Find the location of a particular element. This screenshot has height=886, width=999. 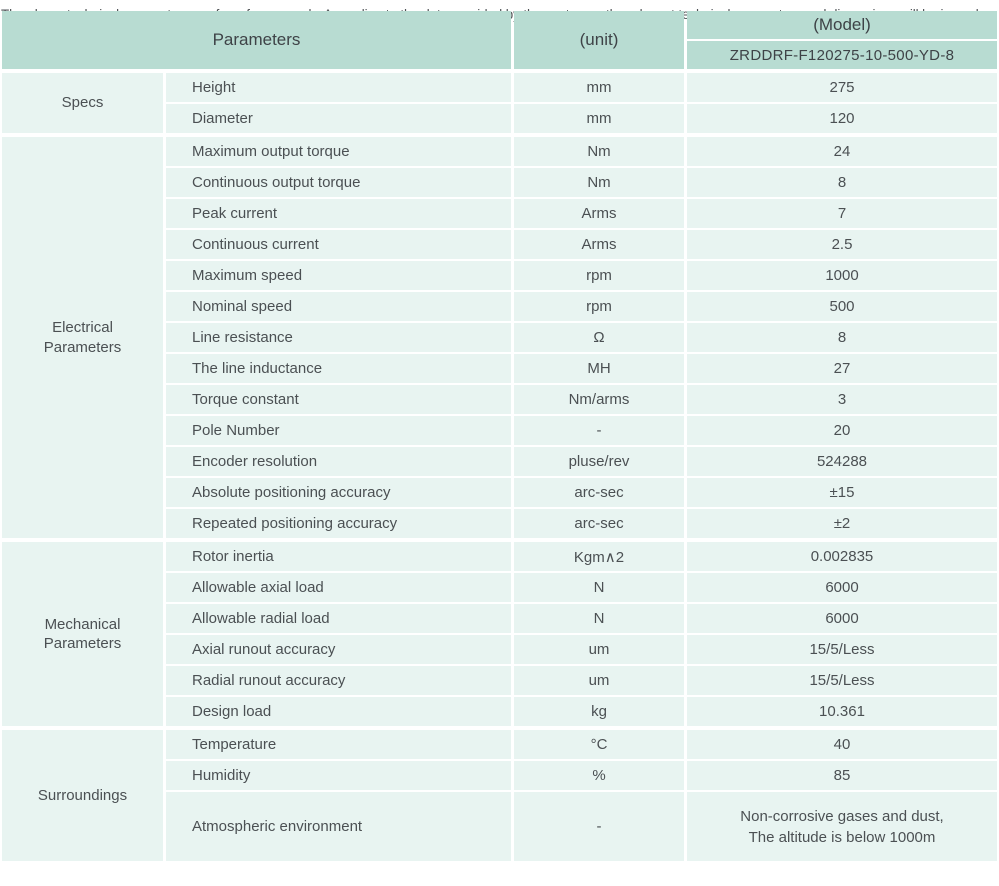

param-name: Line resistance is located at coordinates (338, 337).